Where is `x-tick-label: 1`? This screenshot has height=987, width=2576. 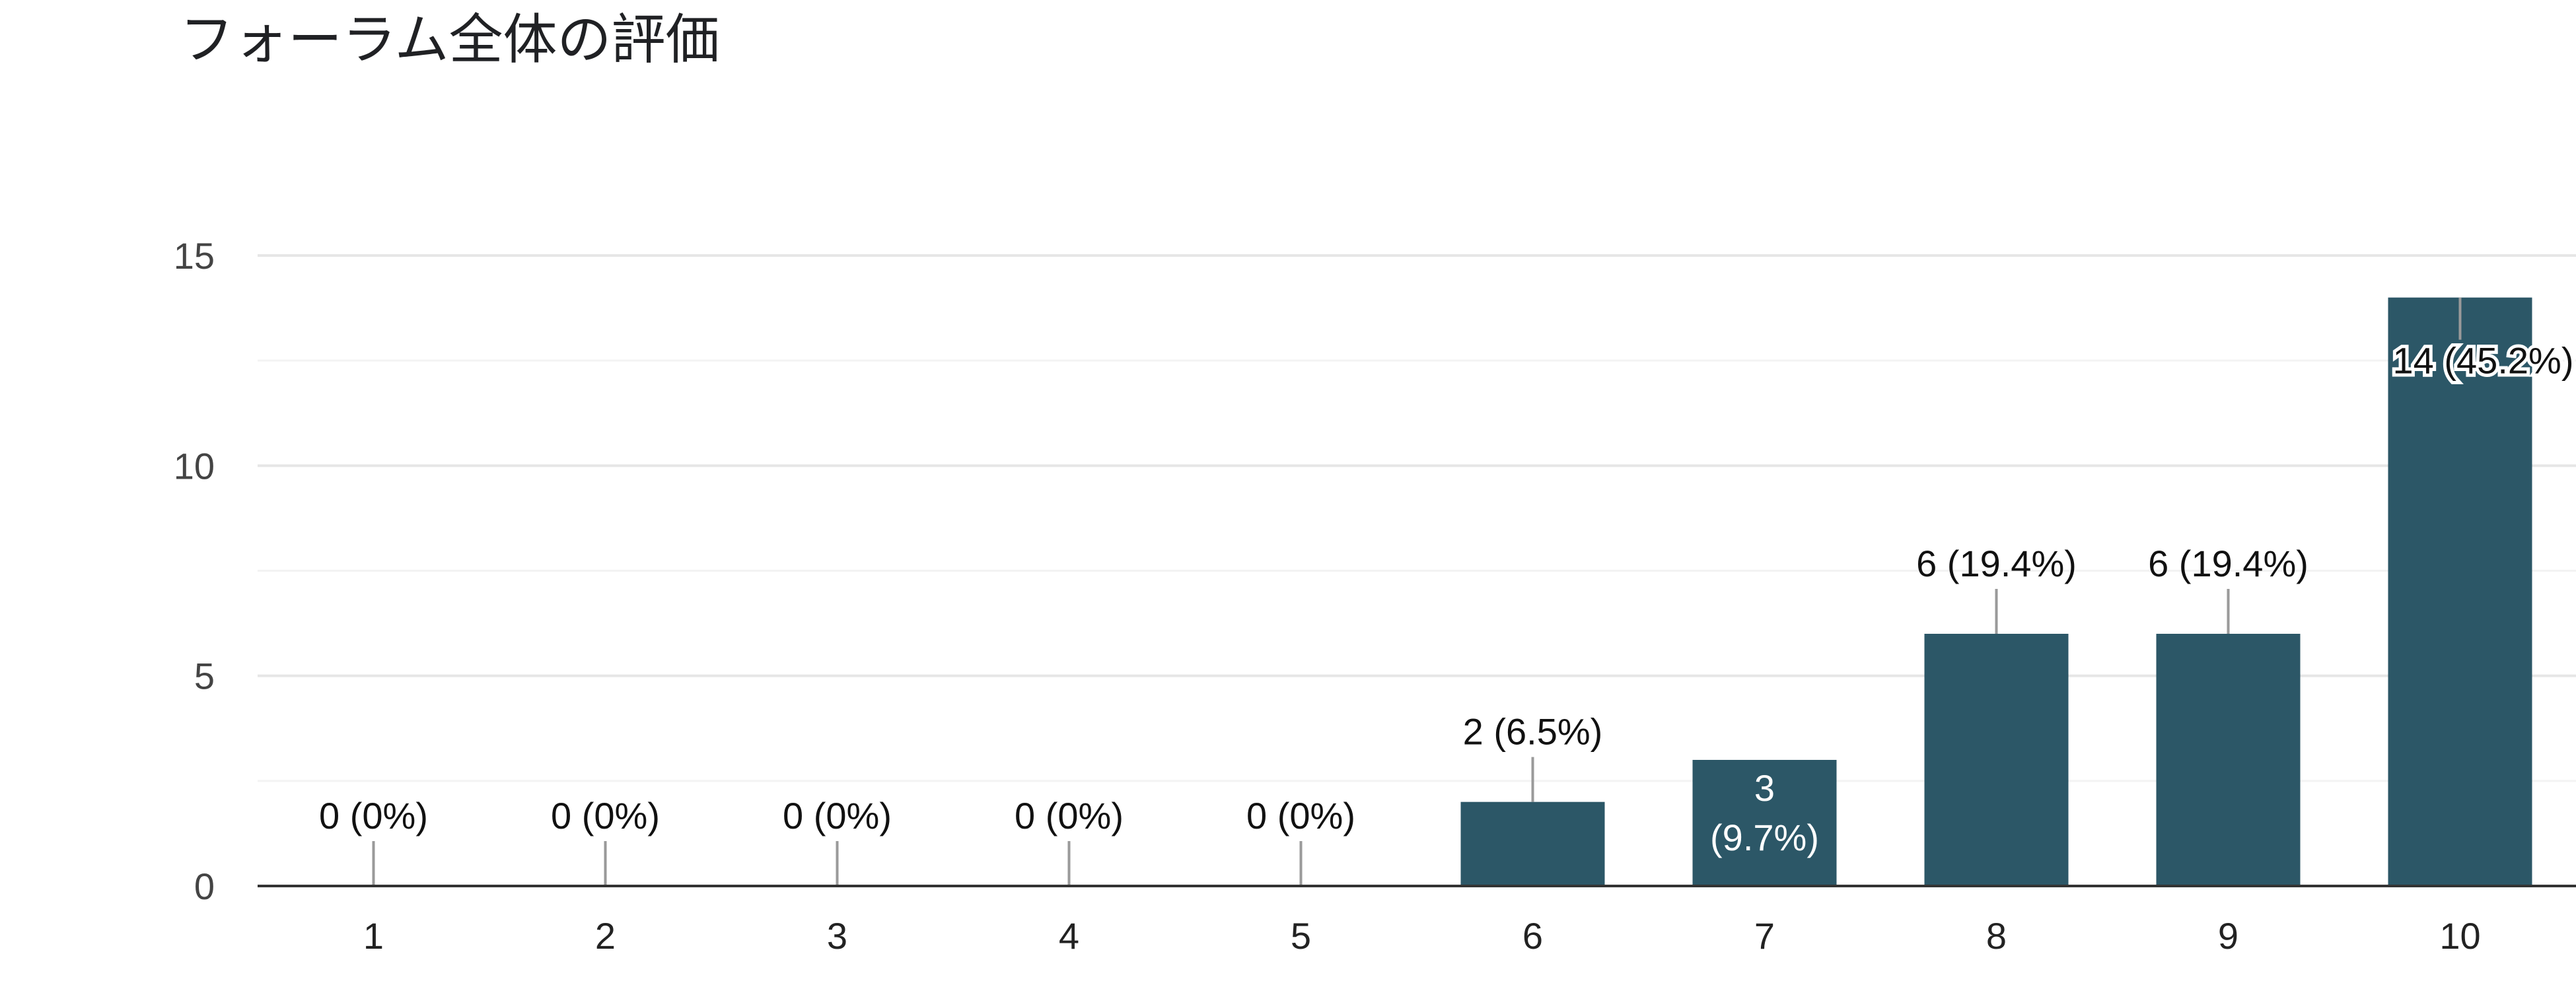 x-tick-label: 1 is located at coordinates (374, 936).